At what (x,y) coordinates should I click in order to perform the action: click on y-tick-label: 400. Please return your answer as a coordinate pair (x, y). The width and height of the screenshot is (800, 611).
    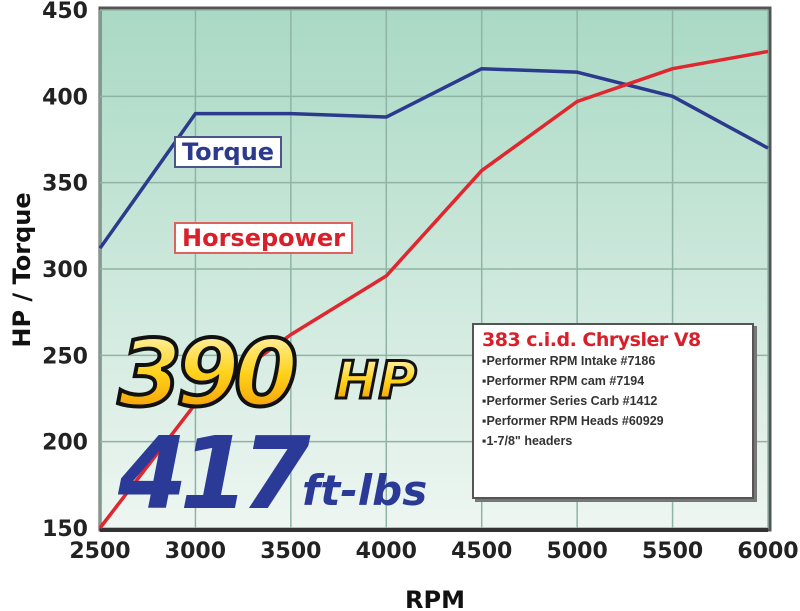
    Looking at the image, I should click on (65, 97).